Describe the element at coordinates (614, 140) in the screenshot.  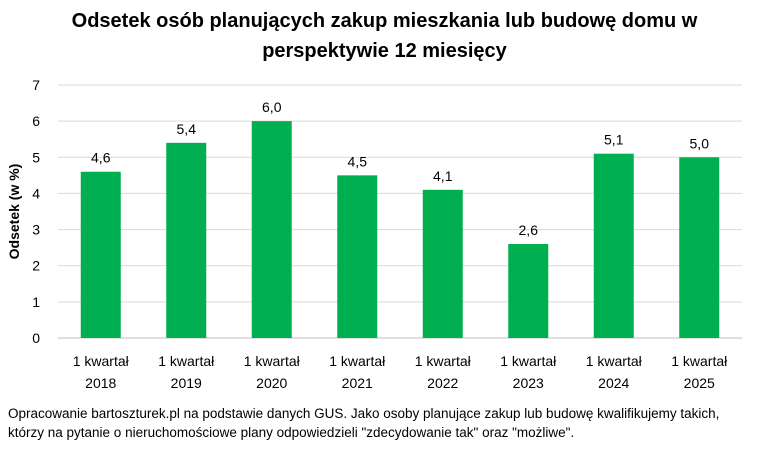
I see `data-label: 5,1` at that location.